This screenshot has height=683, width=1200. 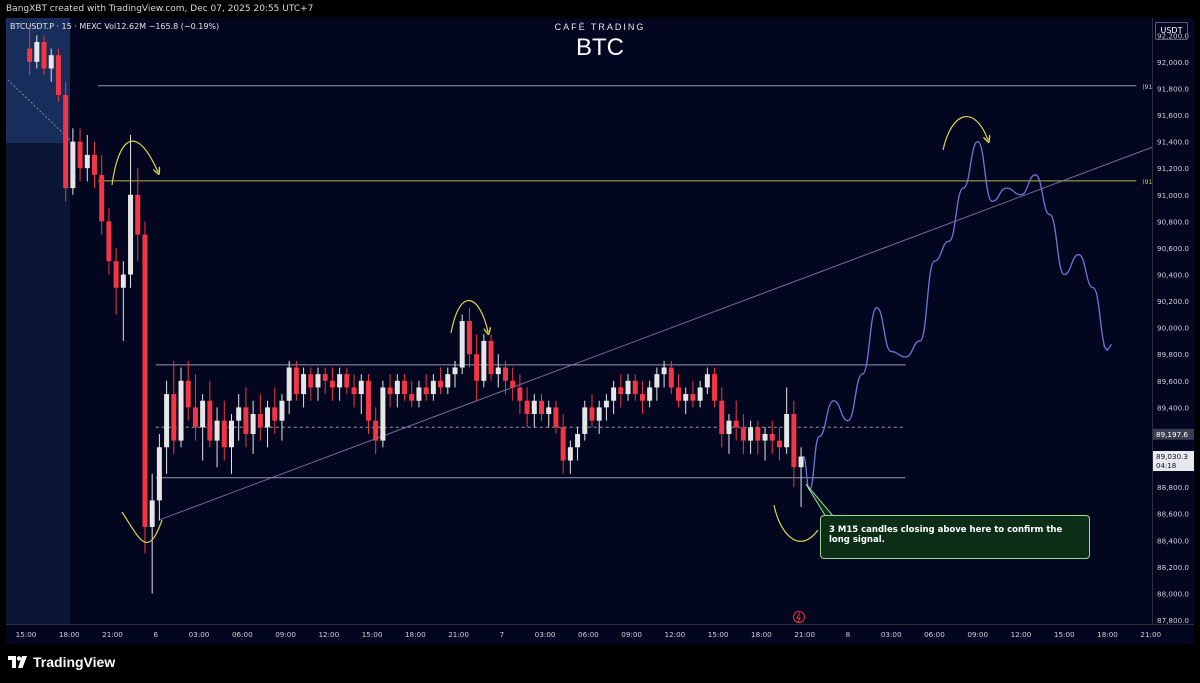 I want to click on brand-subtitle: CAFÉ TRADING, so click(x=600, y=27).